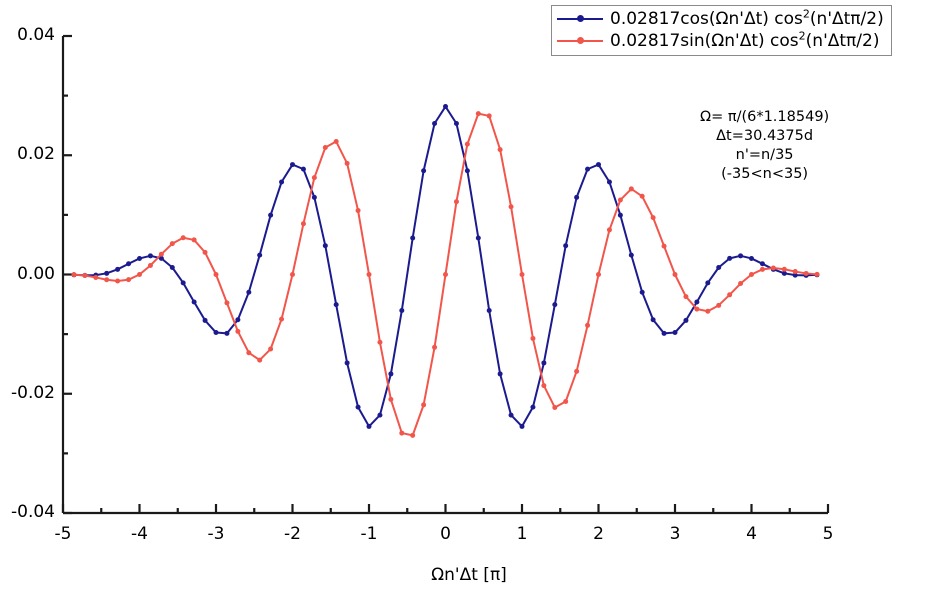 This screenshot has height=604, width=938. What do you see at coordinates (751, 534) in the screenshot?
I see `x-tick-label: 4` at bounding box center [751, 534].